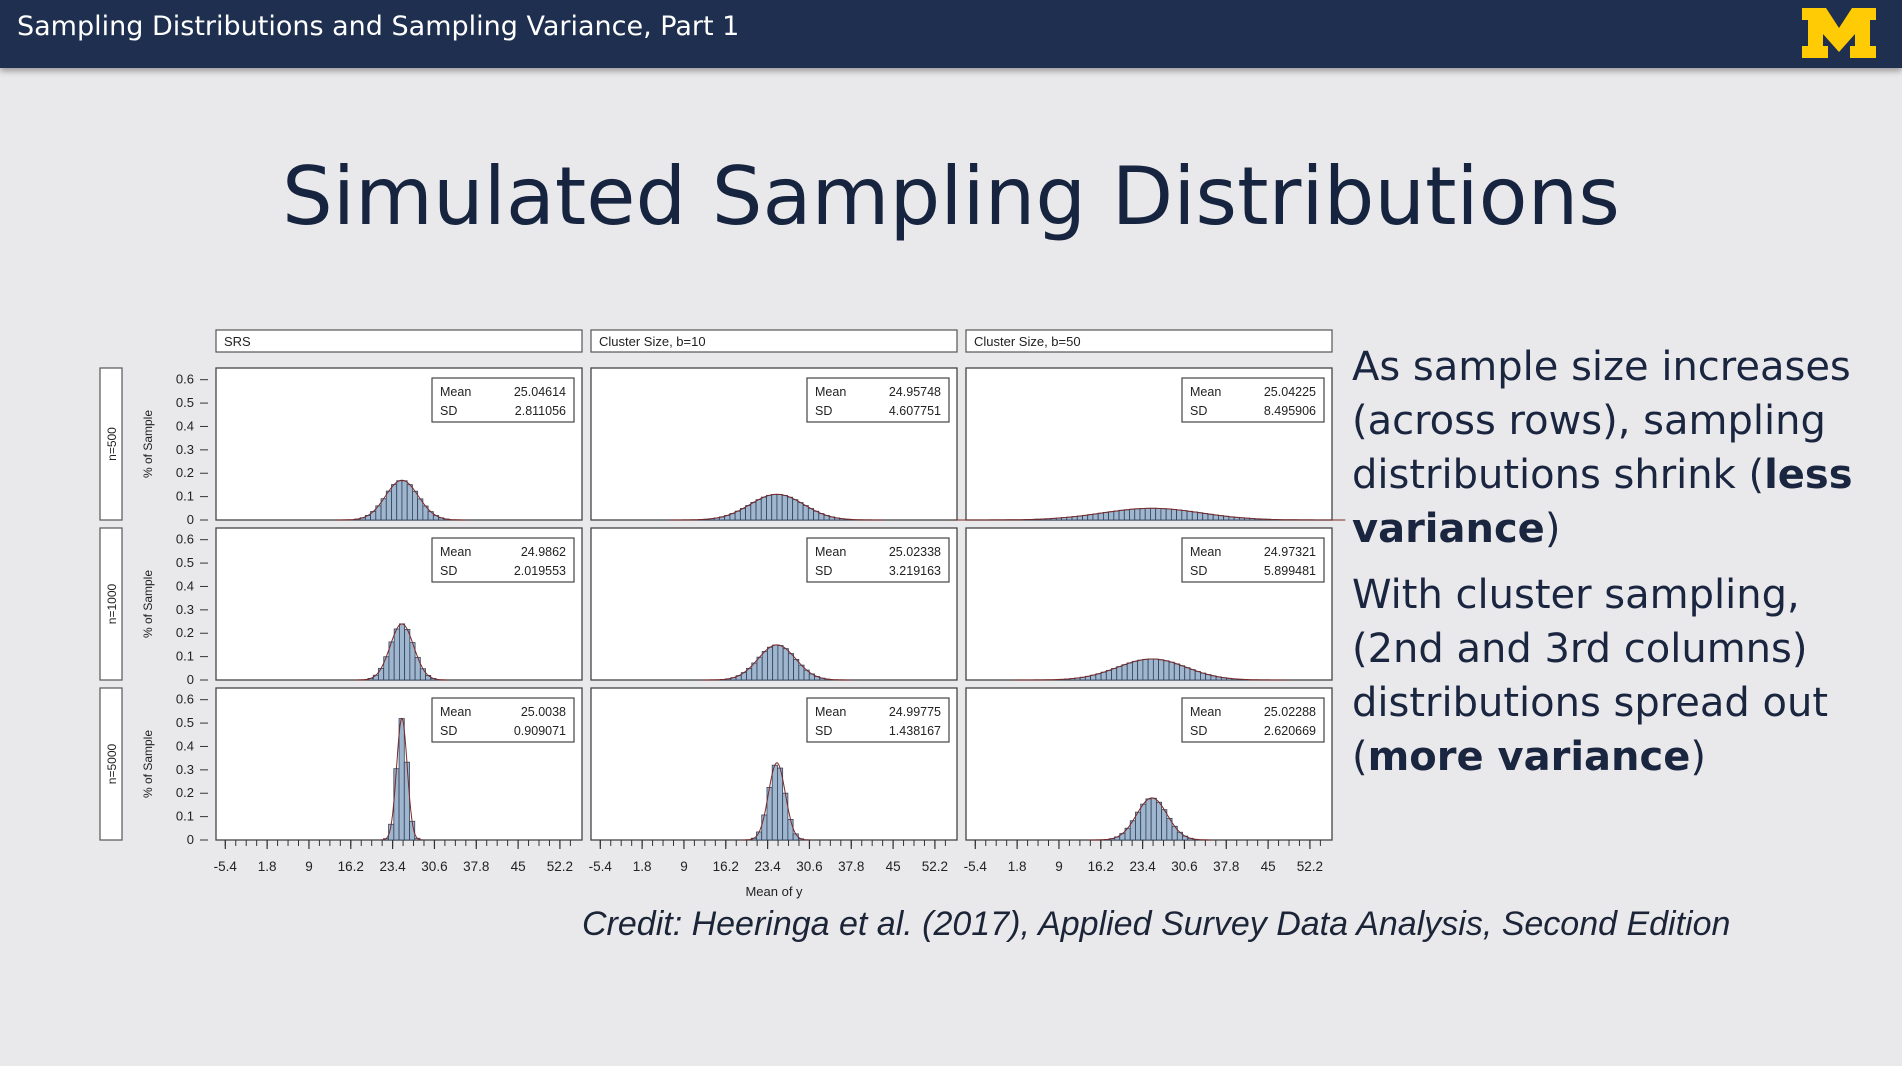 The image size is (1902, 1066). What do you see at coordinates (915, 571) in the screenshot?
I see `stats-sd-value: 3.219163` at bounding box center [915, 571].